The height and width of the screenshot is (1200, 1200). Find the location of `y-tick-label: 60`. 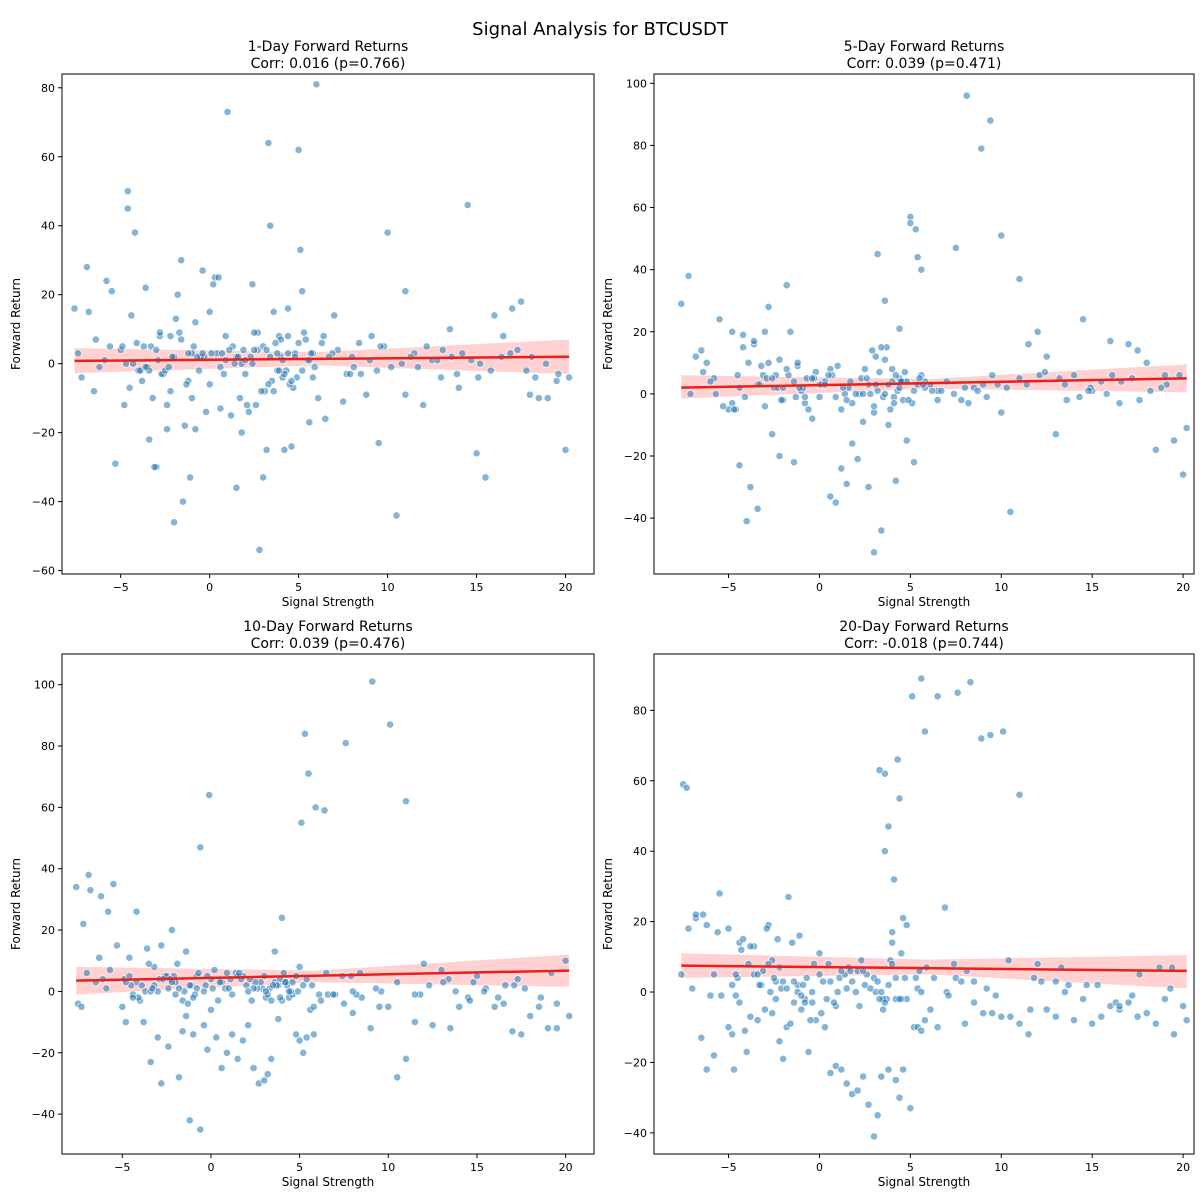

y-tick-label: 60 is located at coordinates (640, 208).